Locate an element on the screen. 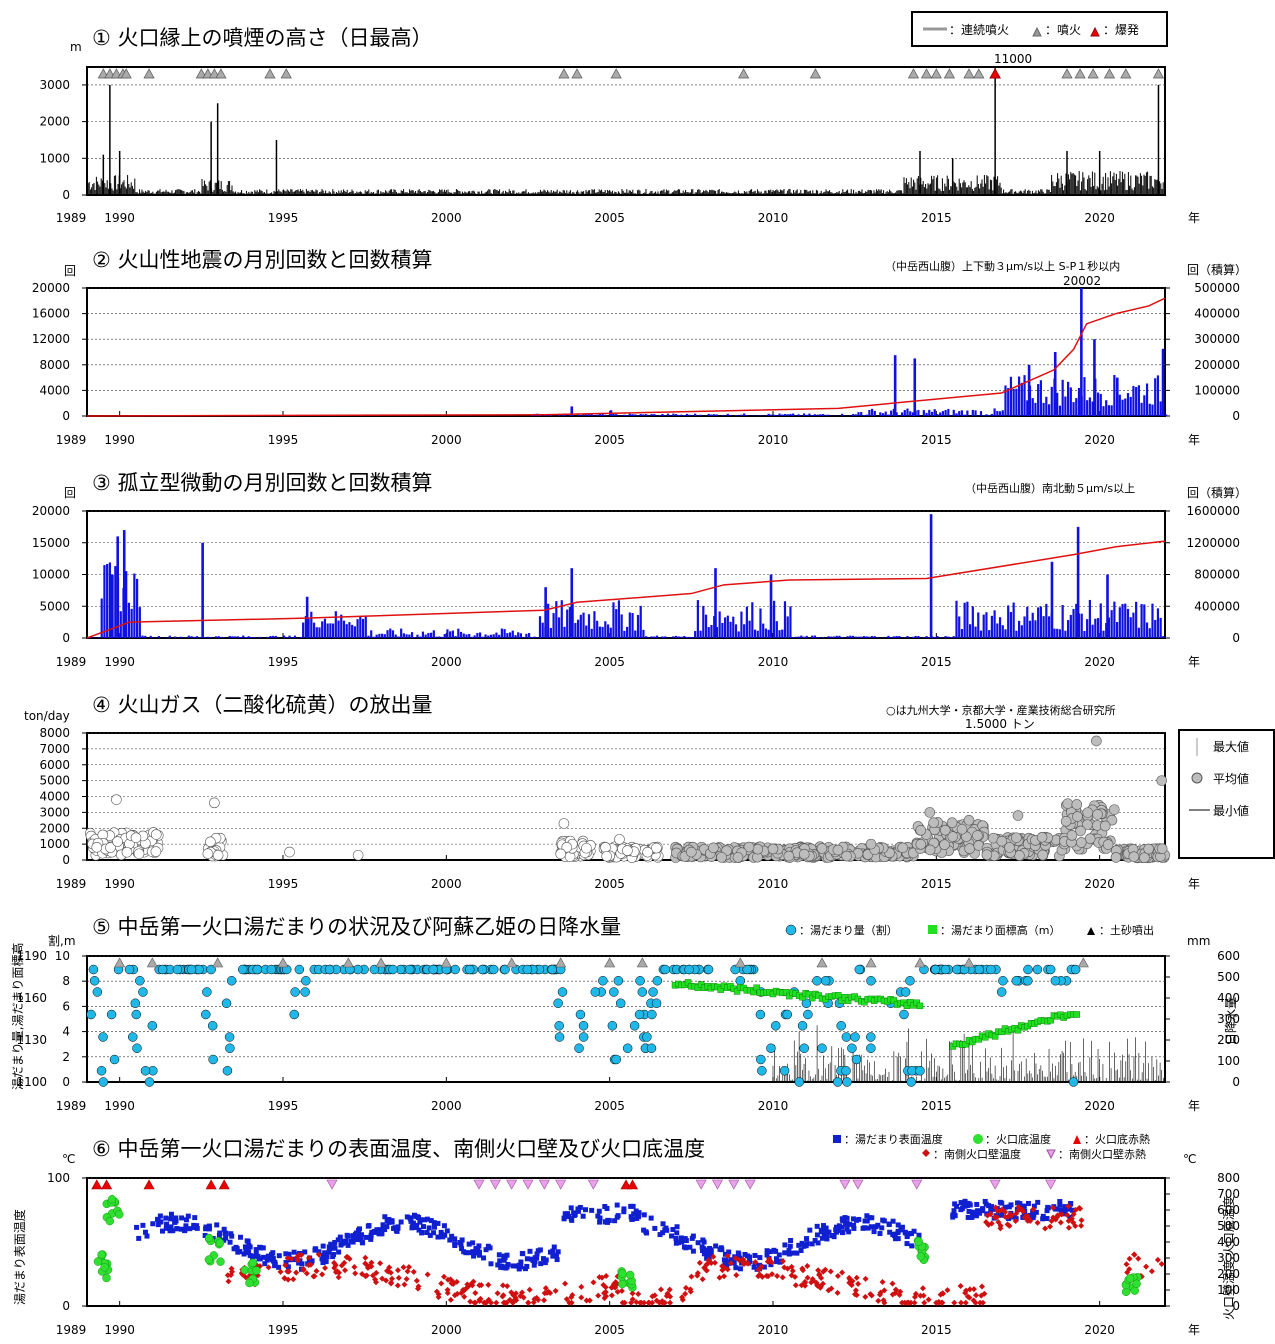 The width and height of the screenshot is (1275, 1344). x-tick-label: 1990 is located at coordinates (119, 1330).